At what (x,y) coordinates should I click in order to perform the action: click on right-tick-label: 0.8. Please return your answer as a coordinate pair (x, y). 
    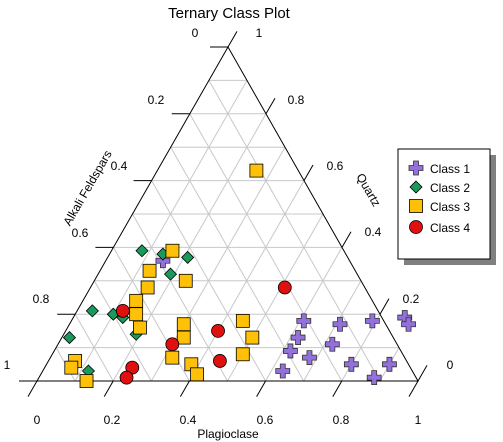
    Looking at the image, I should click on (296, 100).